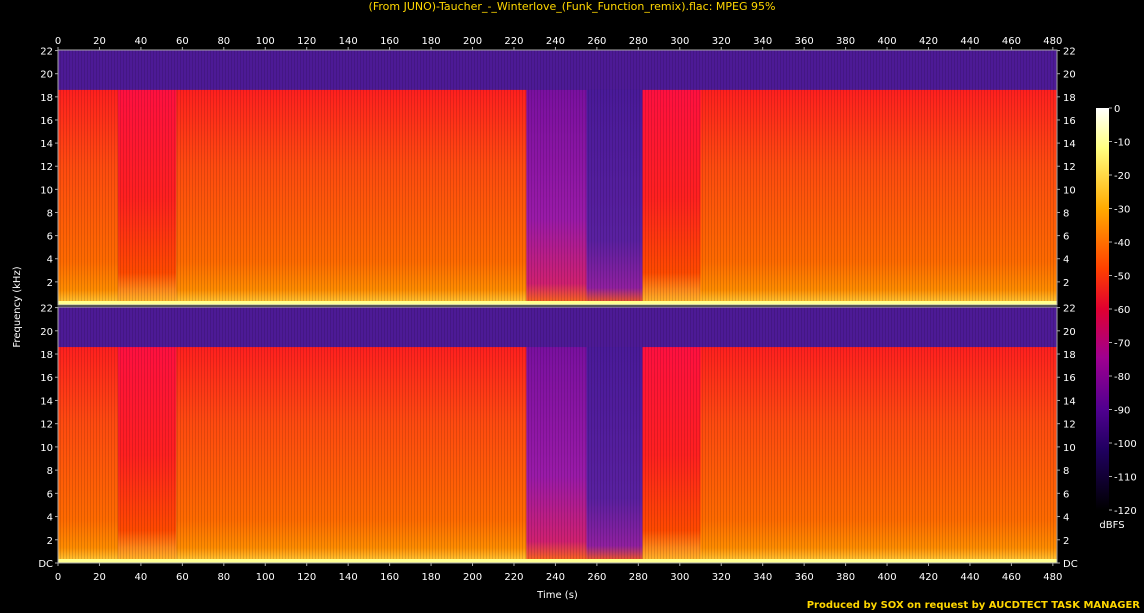 This screenshot has height=613, width=1144. I want to click on x-tick-bottom: 160, so click(389, 577).